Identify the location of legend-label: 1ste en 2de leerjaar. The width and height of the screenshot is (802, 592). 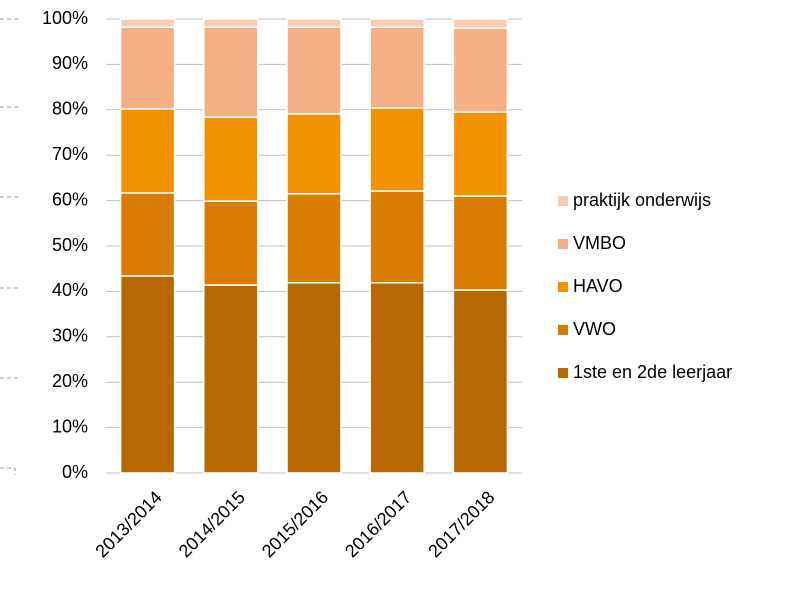
(652, 372).